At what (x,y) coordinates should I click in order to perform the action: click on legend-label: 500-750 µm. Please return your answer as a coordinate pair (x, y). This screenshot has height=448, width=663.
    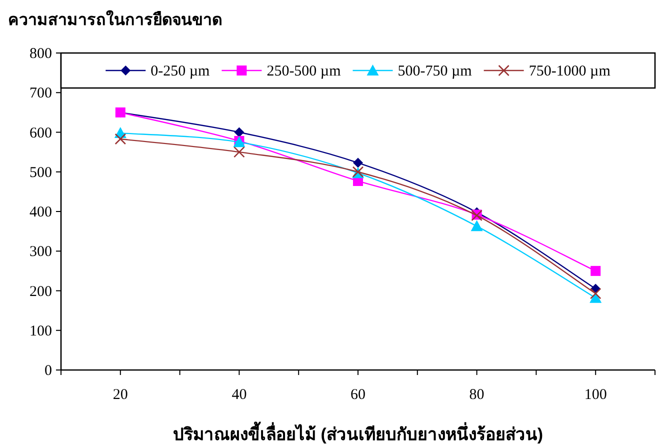
    Looking at the image, I should click on (435, 72).